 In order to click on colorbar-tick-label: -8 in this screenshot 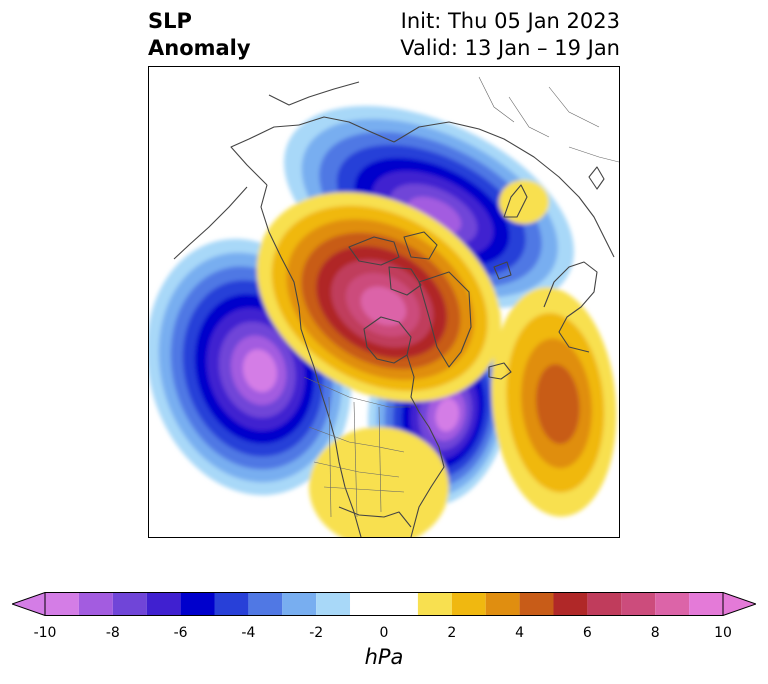, I will do `click(112, 633)`.